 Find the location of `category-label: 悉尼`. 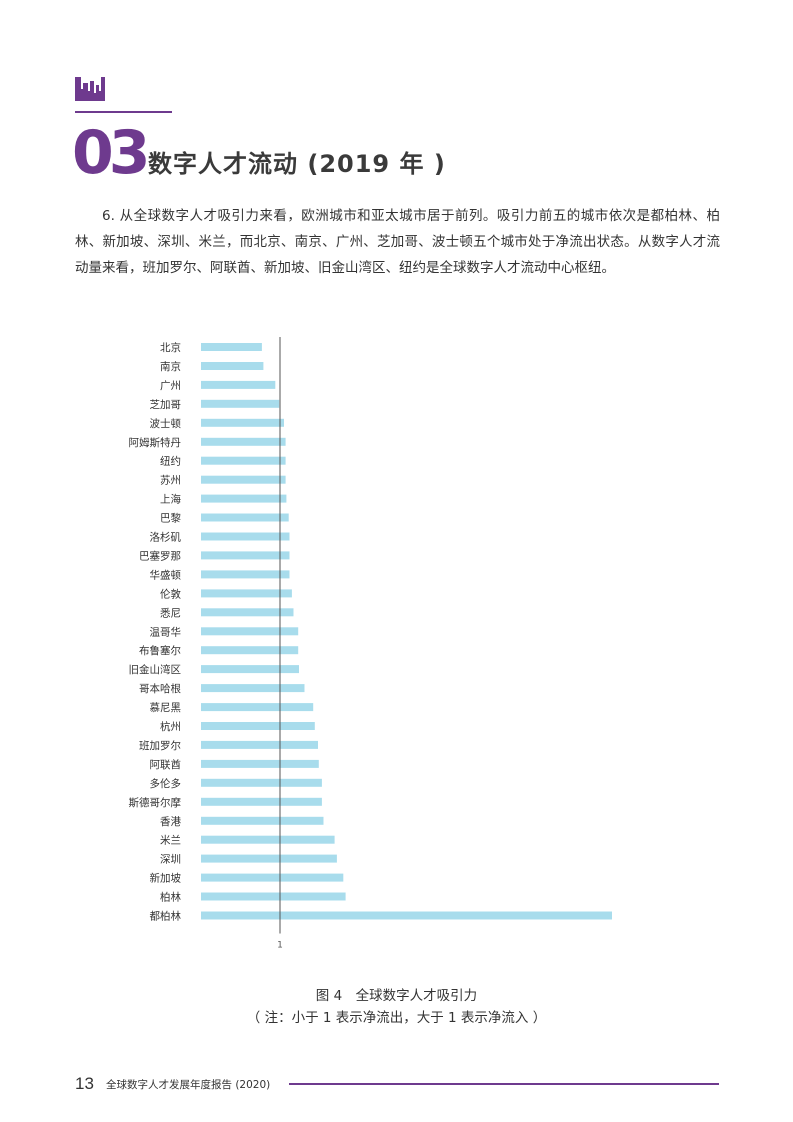

category-label: 悉尼 is located at coordinates (170, 613).